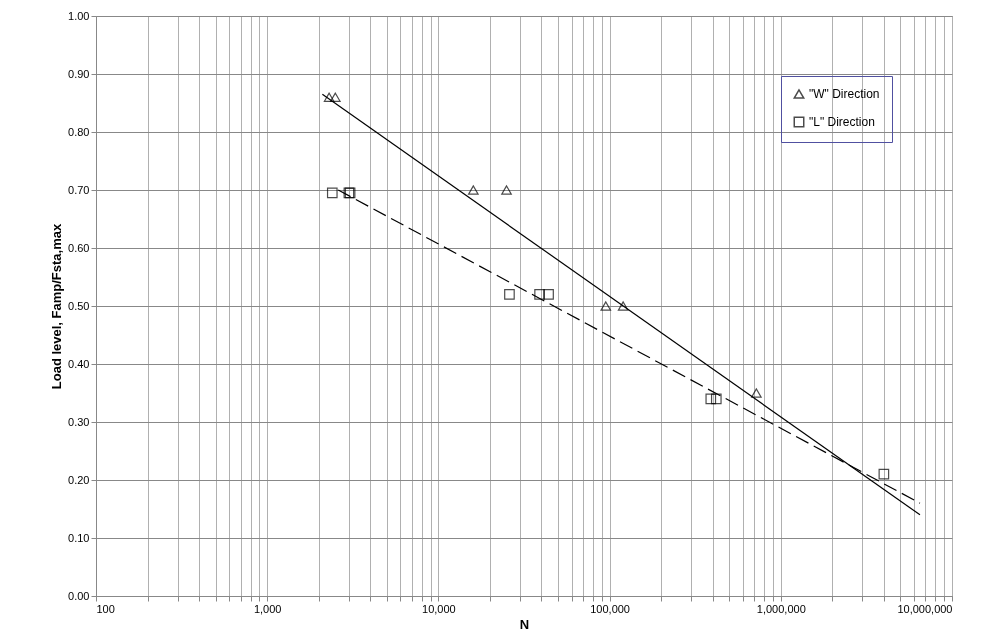 This screenshot has width=1007, height=632. Describe the element at coordinates (79, 247) in the screenshot. I see `y-tick-label: 0.60` at that location.